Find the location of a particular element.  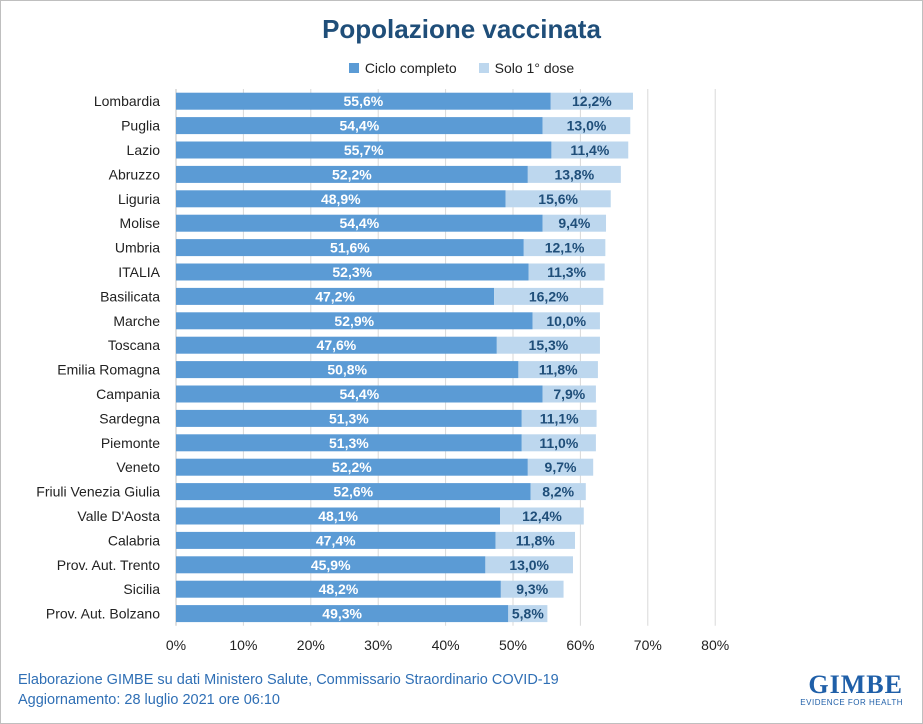

data-label-solo-prima-dose: 8,2% is located at coordinates (558, 492).